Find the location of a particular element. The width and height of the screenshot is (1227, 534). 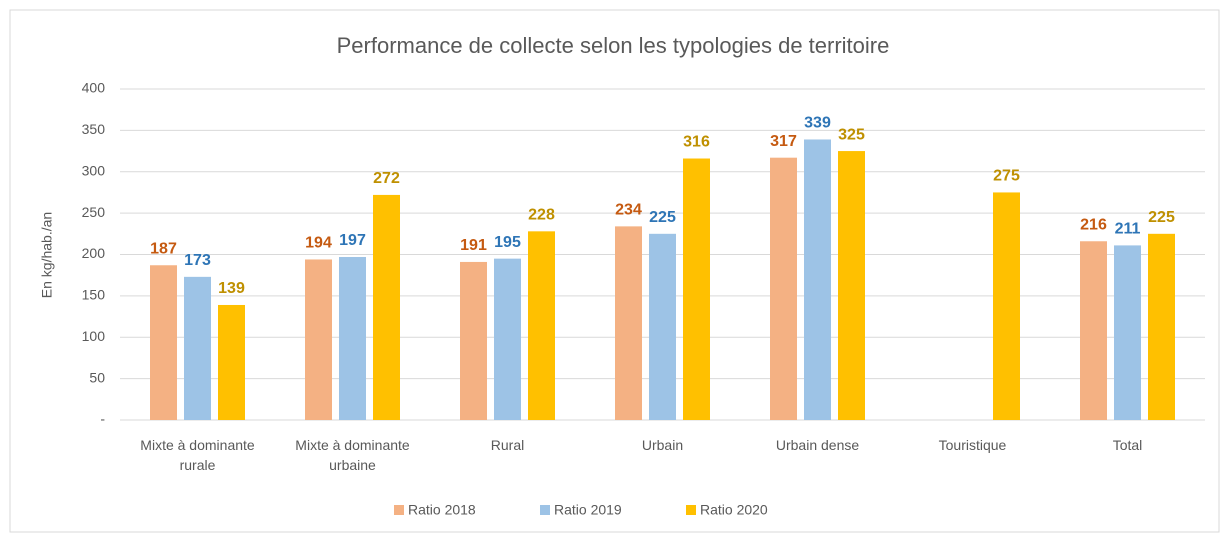

legend-label: Ratio 2018 is located at coordinates (442, 510).